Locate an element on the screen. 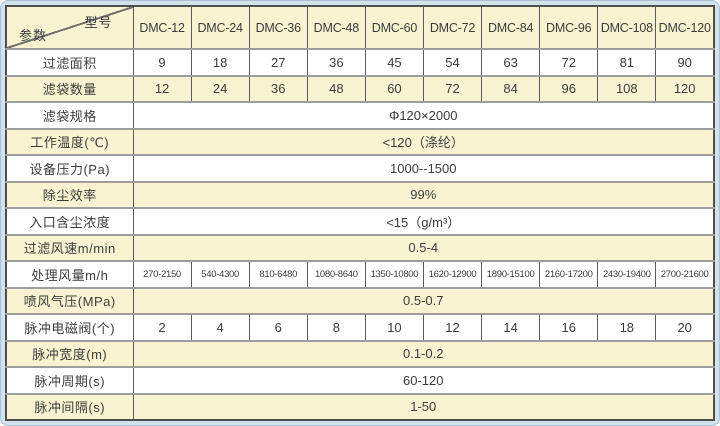  table-row: 过滤面积 9 18 27 36 45 54 63 72 81 90 is located at coordinates (360, 62).